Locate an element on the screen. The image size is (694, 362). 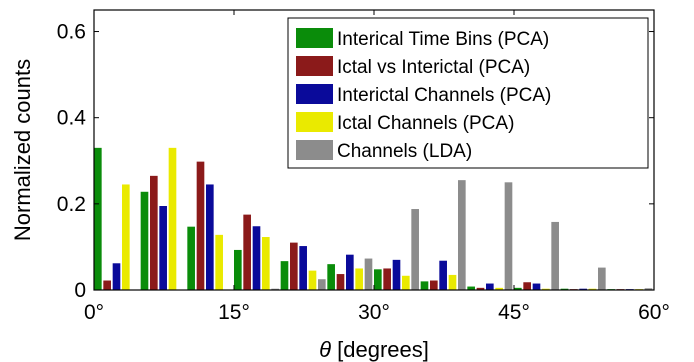
legend-label: Channels (LDA) is located at coordinates (404, 151).